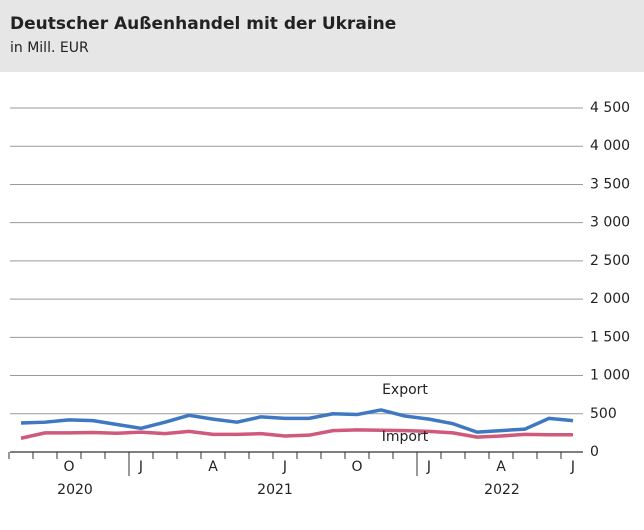 The height and width of the screenshot is (530, 644). I want to click on series-label: Import, so click(405, 437).